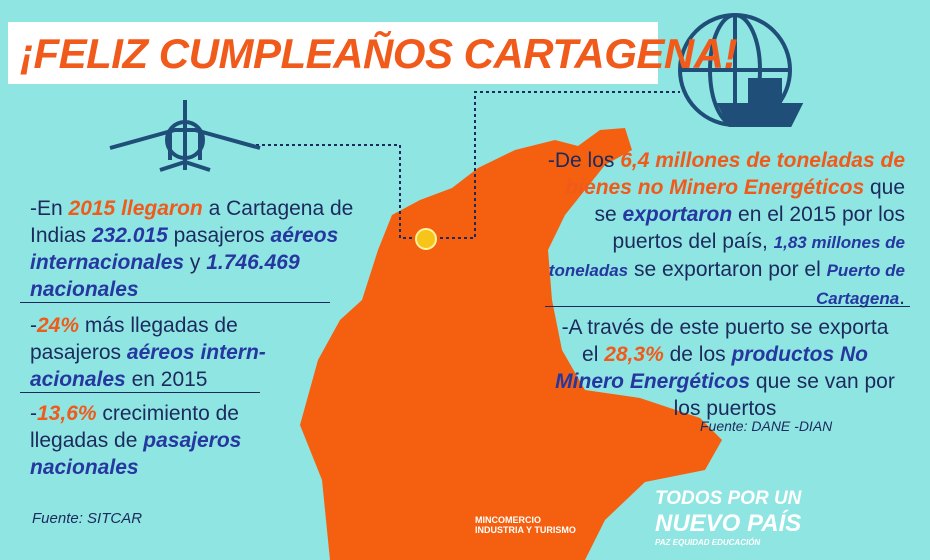 Image resolution: width=930 pixels, height=560 pixels. What do you see at coordinates (728, 498) in the screenshot?
I see `logo-text: TODOS POR UN` at bounding box center [728, 498].